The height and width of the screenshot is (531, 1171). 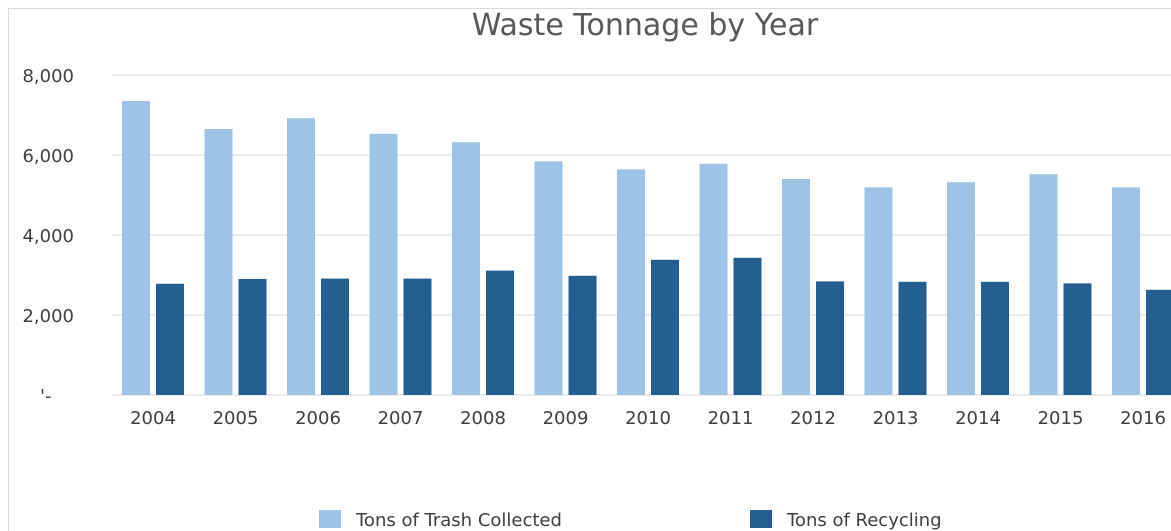 What do you see at coordinates (631, 282) in the screenshot?
I see `bar-trash-2010` at bounding box center [631, 282].